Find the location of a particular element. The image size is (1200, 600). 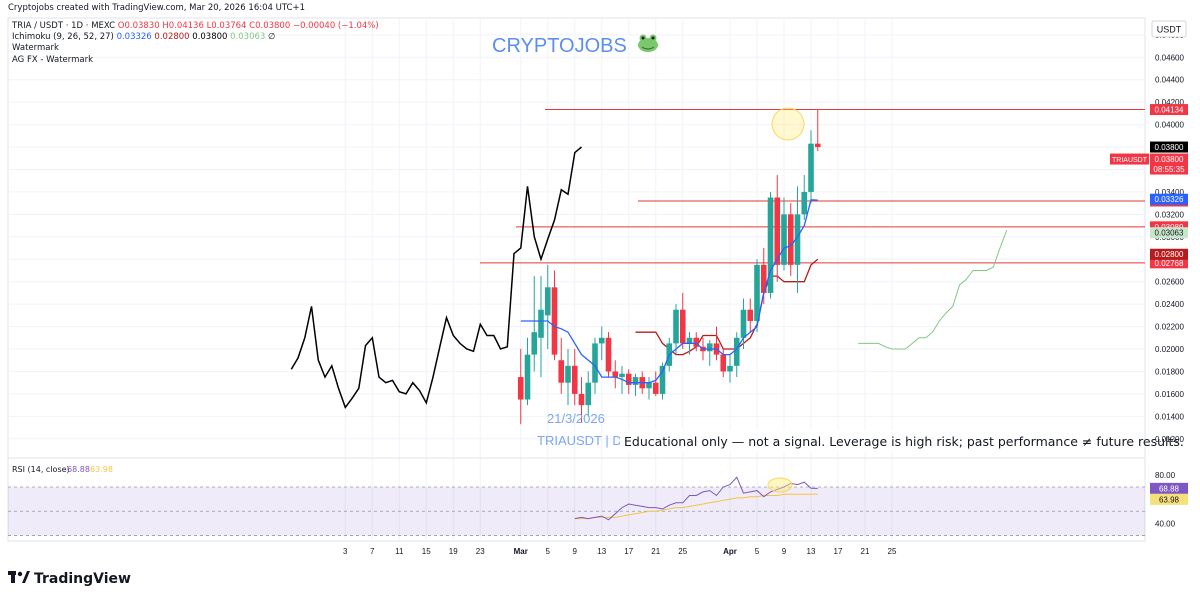

ichimoku-v1: 0.03326 is located at coordinates (134, 37).